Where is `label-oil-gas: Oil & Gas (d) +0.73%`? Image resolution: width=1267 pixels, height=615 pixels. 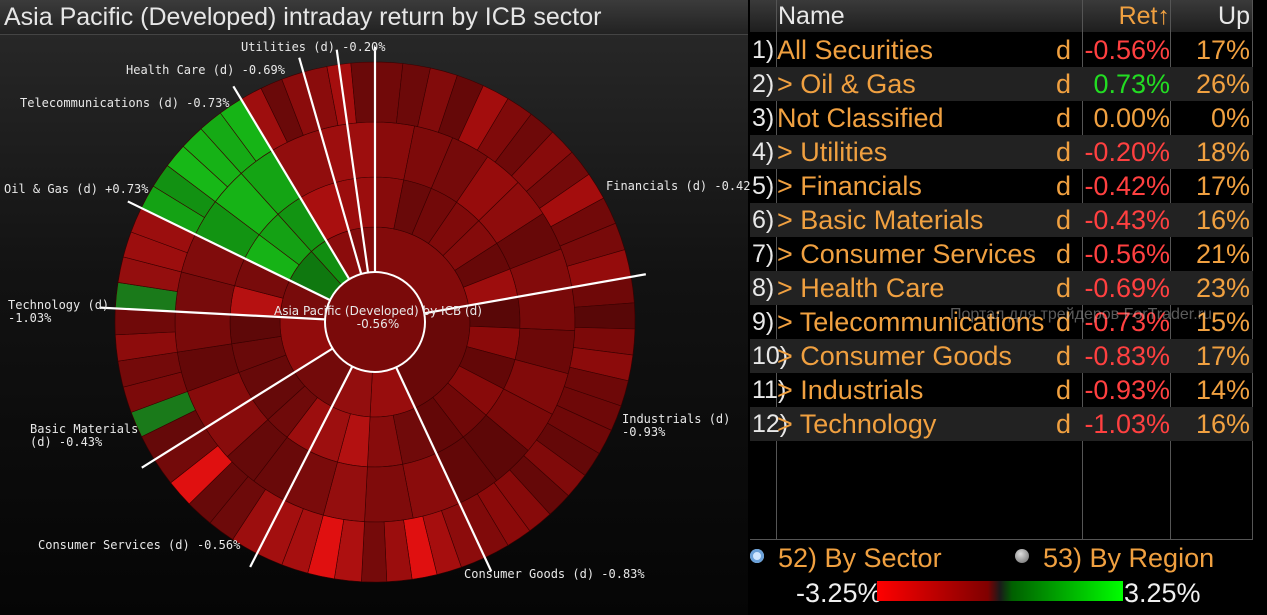 label-oil-gas: Oil & Gas (d) +0.73% is located at coordinates (76, 189).